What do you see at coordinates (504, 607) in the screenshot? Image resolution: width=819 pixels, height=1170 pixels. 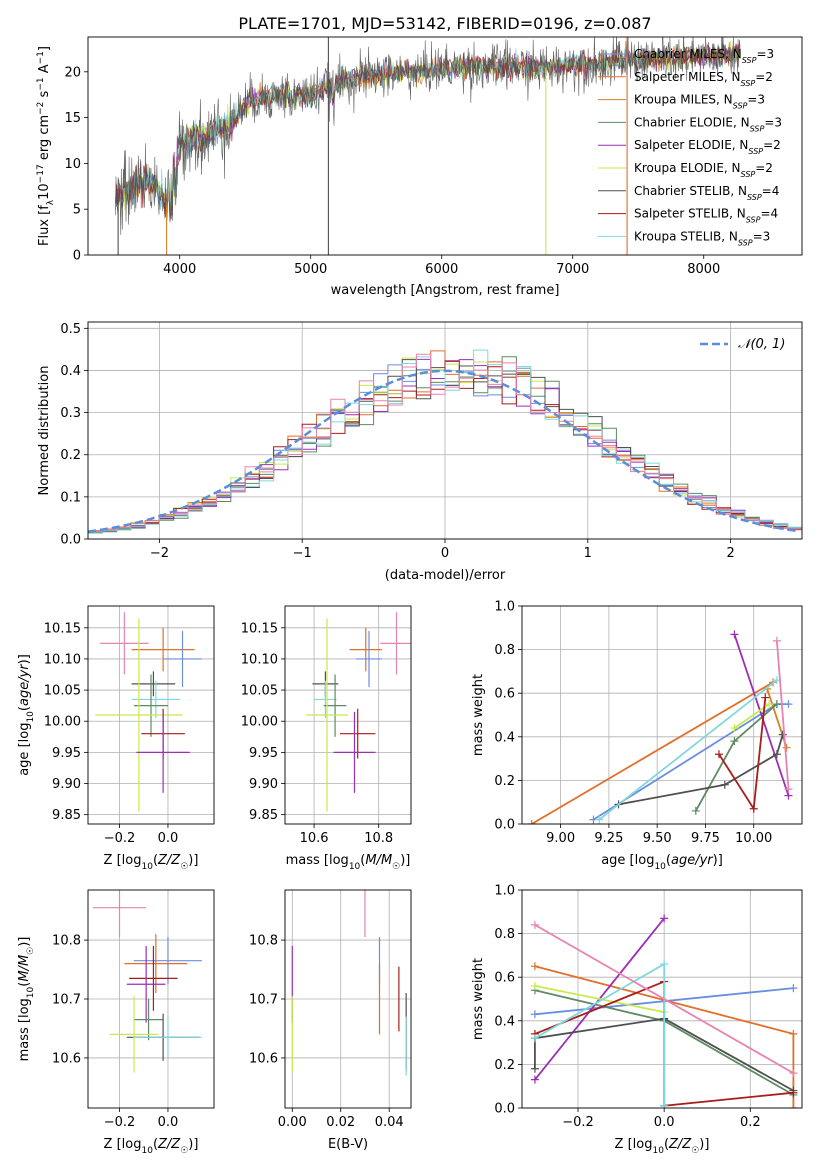 I see `y-tick-label: 1.0` at bounding box center [504, 607].